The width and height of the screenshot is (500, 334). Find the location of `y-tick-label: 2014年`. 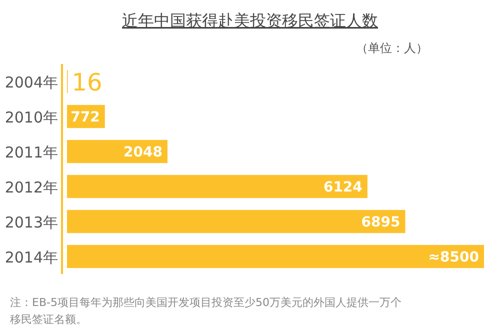

y-tick-label: 2014年 is located at coordinates (31, 257).